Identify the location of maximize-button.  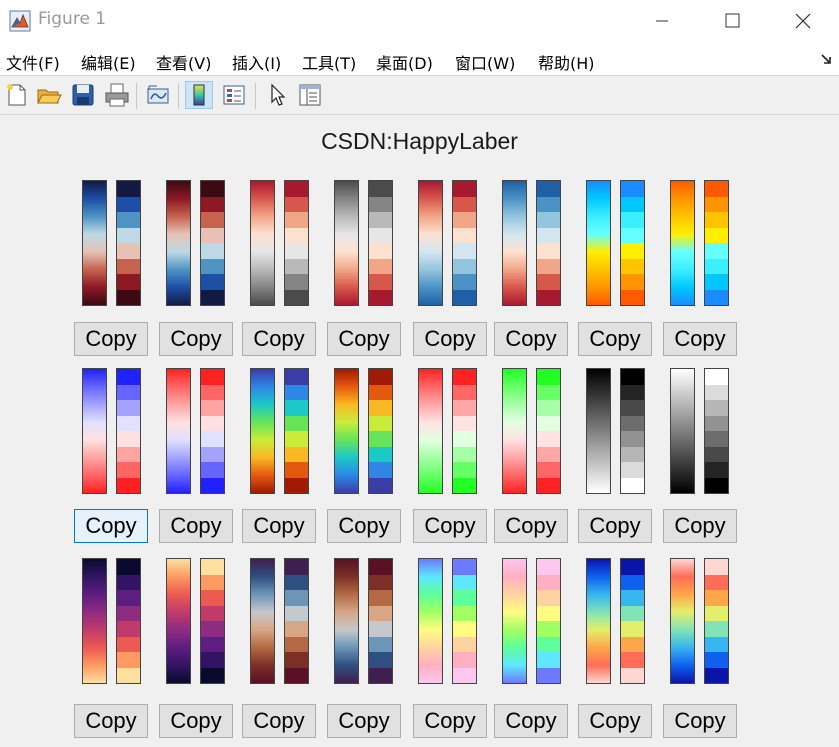
(732, 21).